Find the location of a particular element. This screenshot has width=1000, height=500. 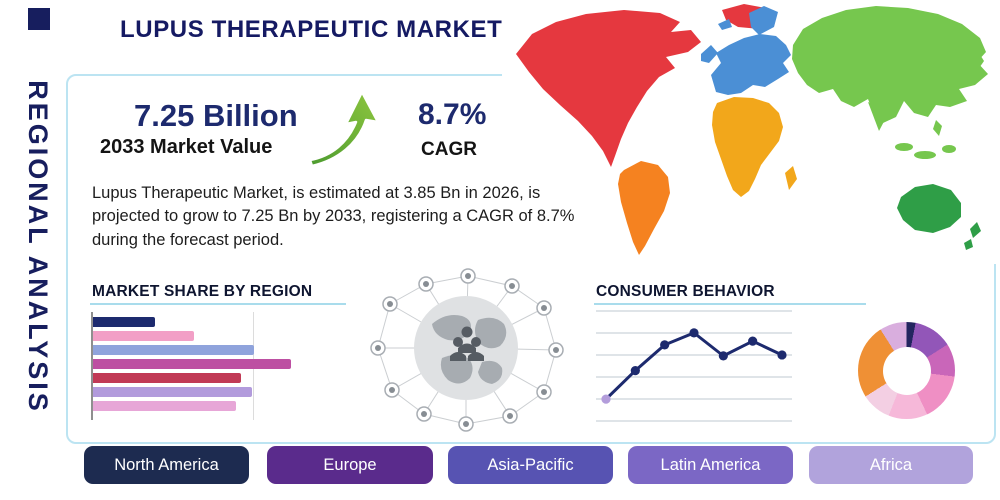

region-button-north-america: North America is located at coordinates (166, 465).